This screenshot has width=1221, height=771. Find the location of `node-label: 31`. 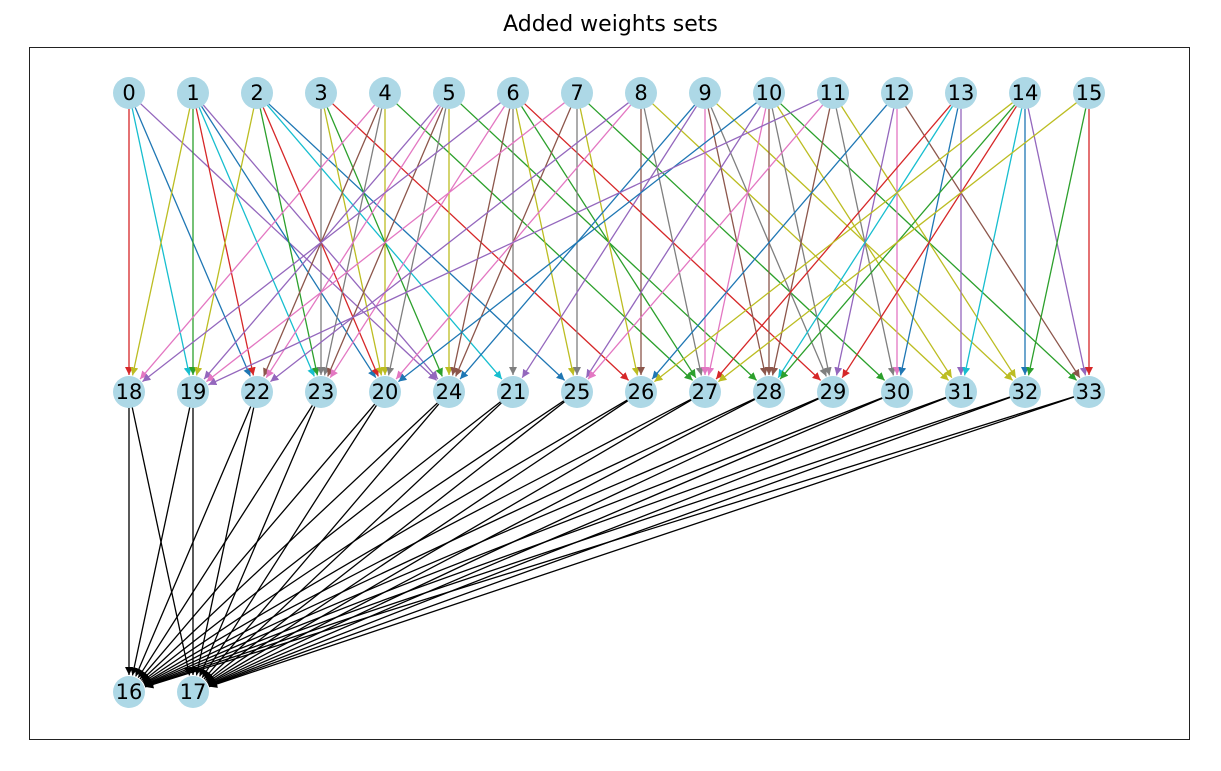

node-label: 31 is located at coordinates (961, 392).